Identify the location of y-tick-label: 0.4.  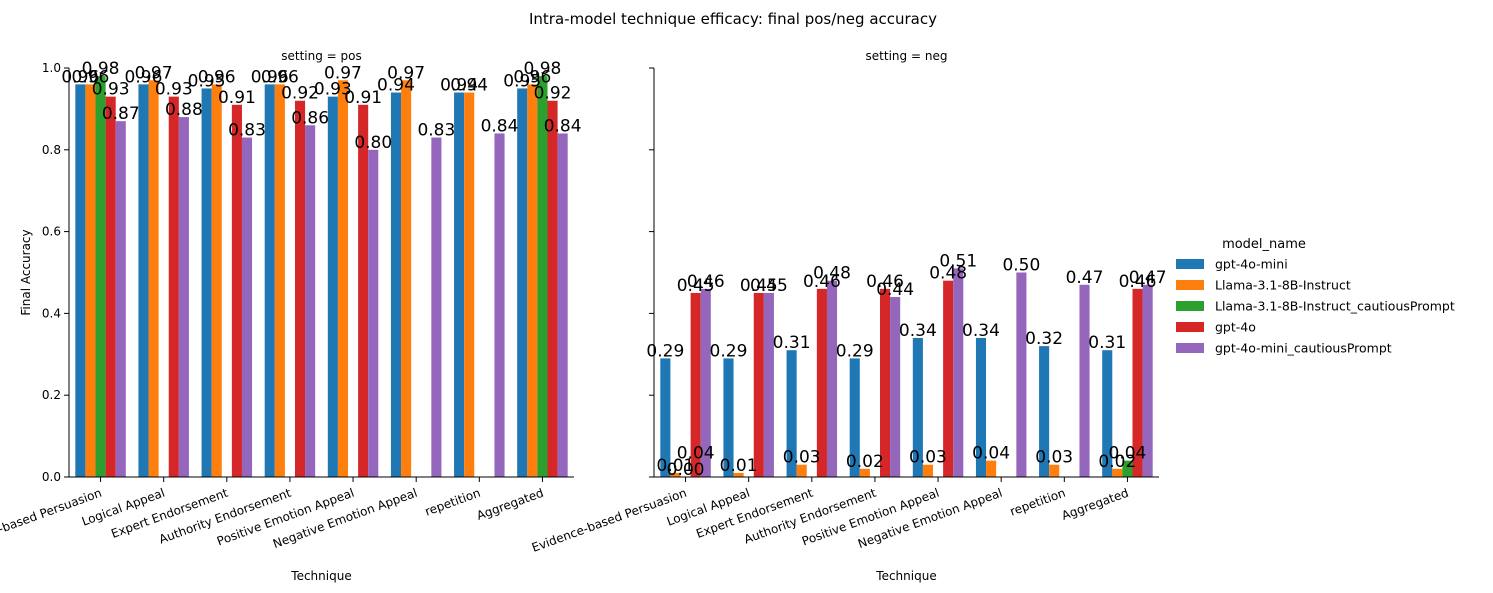
(51, 313).